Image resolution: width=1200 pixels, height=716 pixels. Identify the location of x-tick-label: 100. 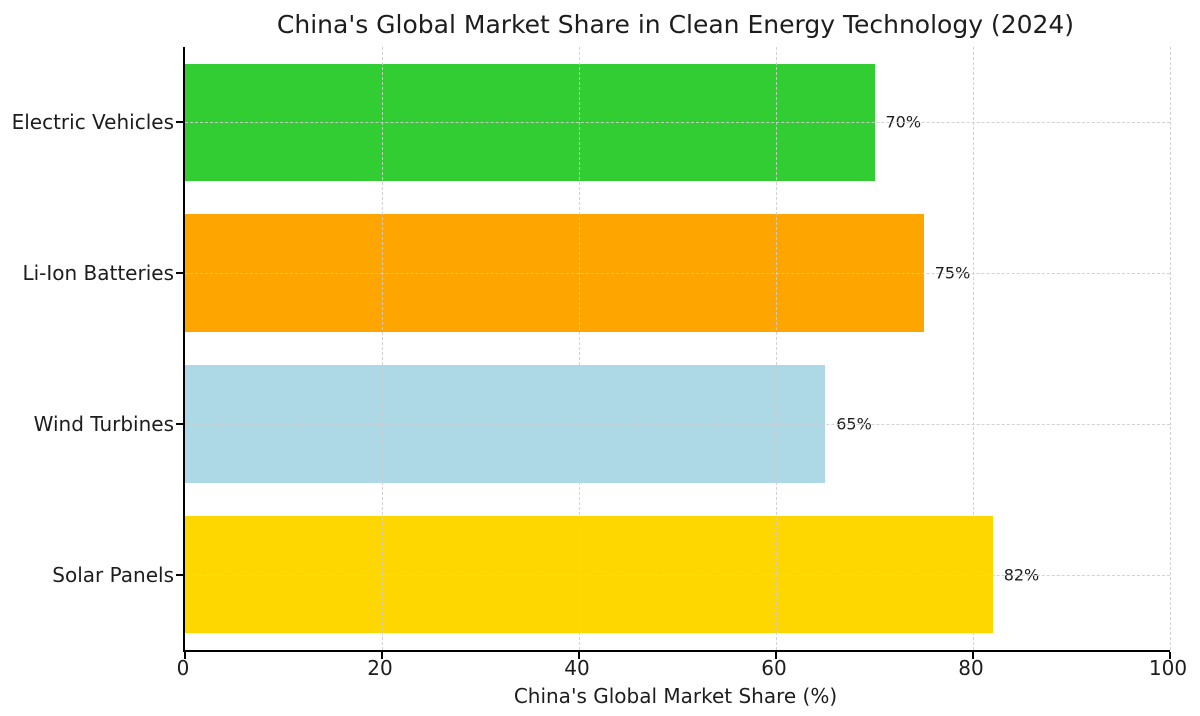
(1168, 668).